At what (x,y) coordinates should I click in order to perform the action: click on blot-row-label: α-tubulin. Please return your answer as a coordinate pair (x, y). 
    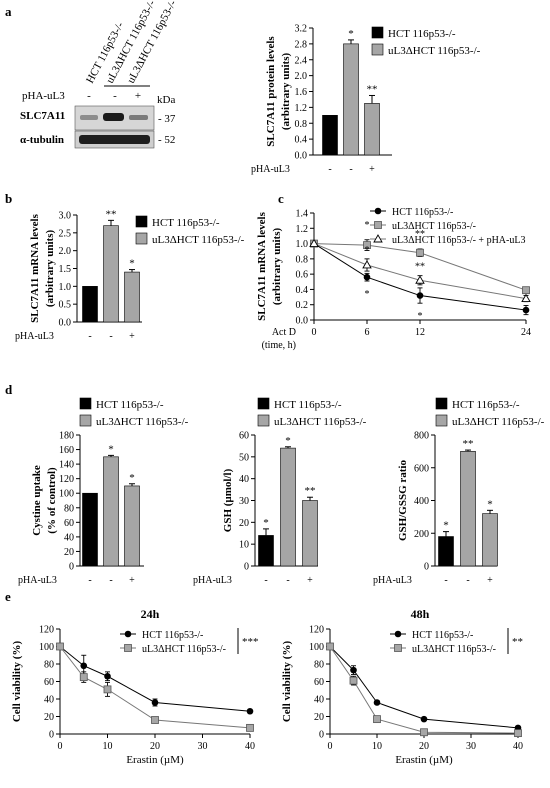
    Looking at the image, I should click on (42, 140).